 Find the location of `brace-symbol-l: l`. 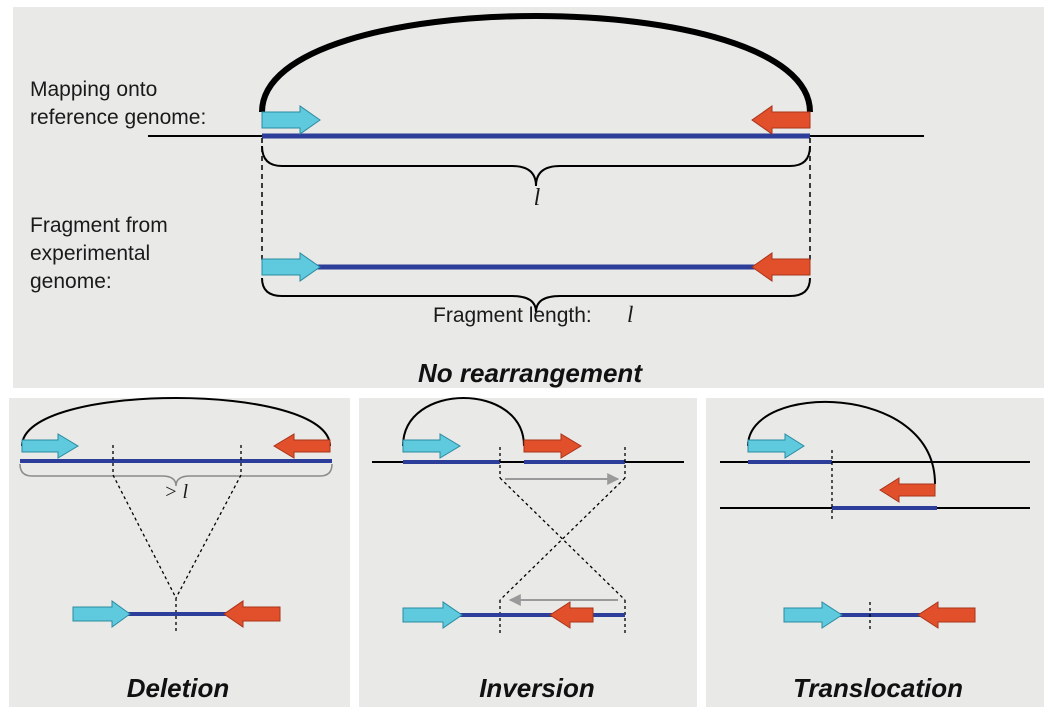

brace-symbol-l: l is located at coordinates (537, 198).